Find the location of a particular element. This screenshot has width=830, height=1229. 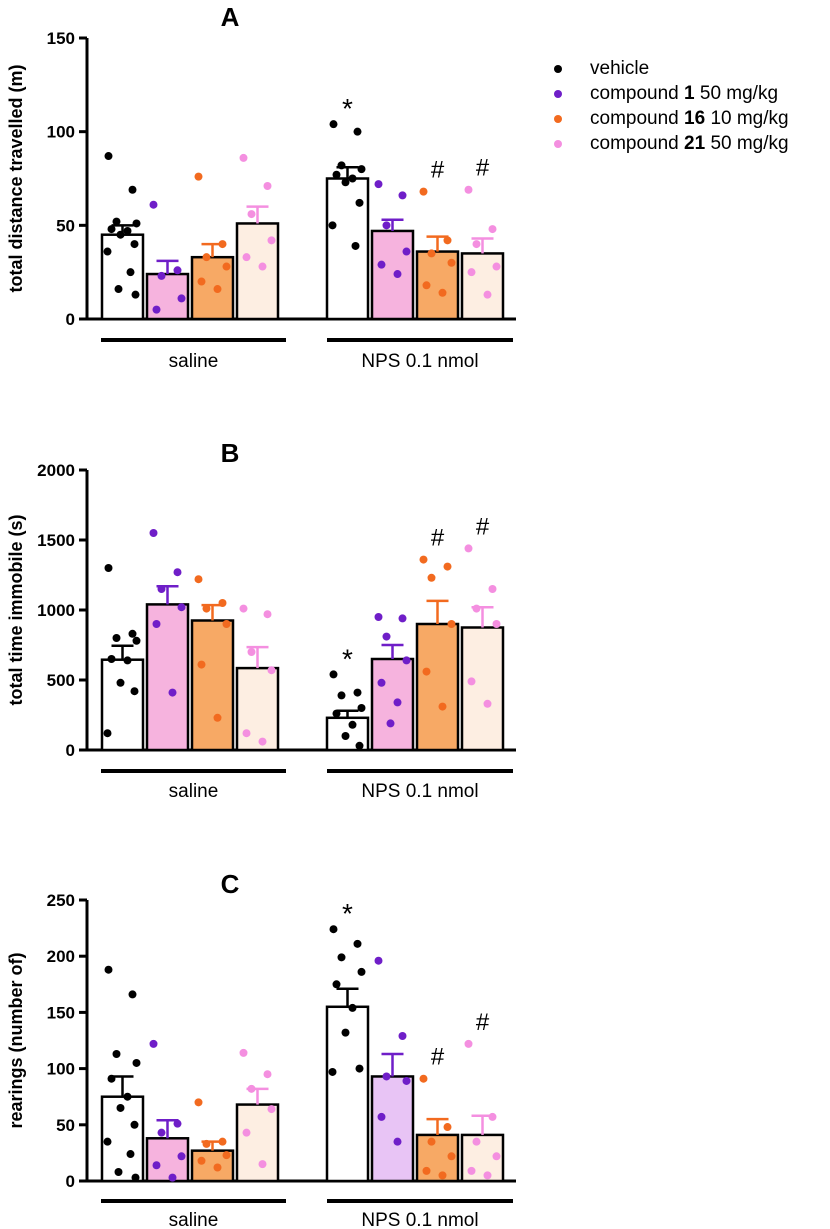

panel-b-bar-compound1-g1 is located at coordinates (392, 704).